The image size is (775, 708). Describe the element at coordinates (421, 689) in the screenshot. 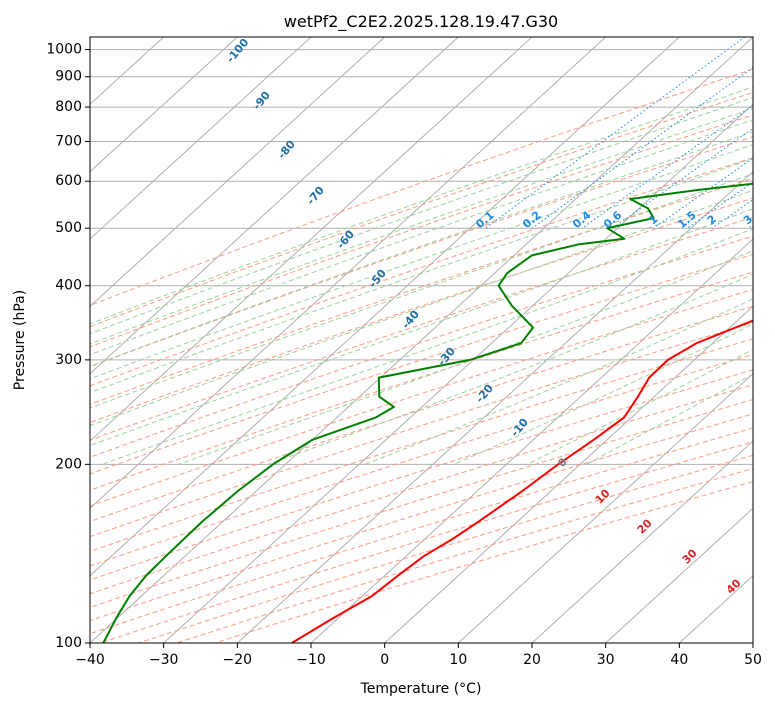

I see `x-axis-label: Temperature (°C)` at that location.